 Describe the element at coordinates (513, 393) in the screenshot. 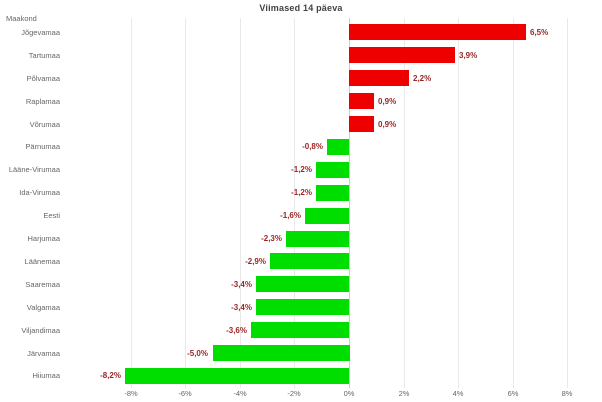

I see `x-tick-label: 6%` at that location.